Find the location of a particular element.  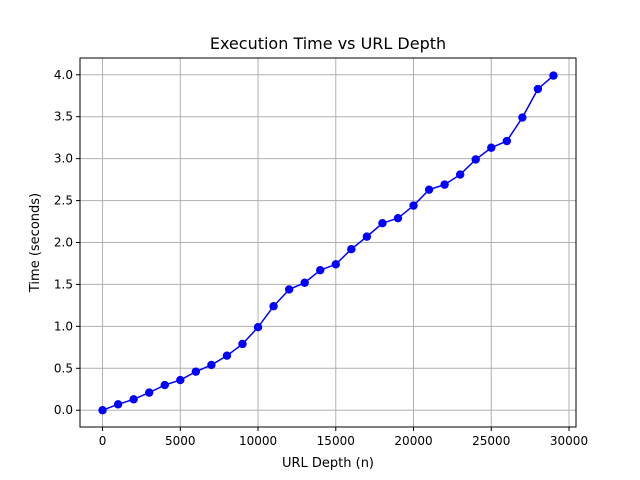

x-tick-label: 15000 is located at coordinates (336, 441).